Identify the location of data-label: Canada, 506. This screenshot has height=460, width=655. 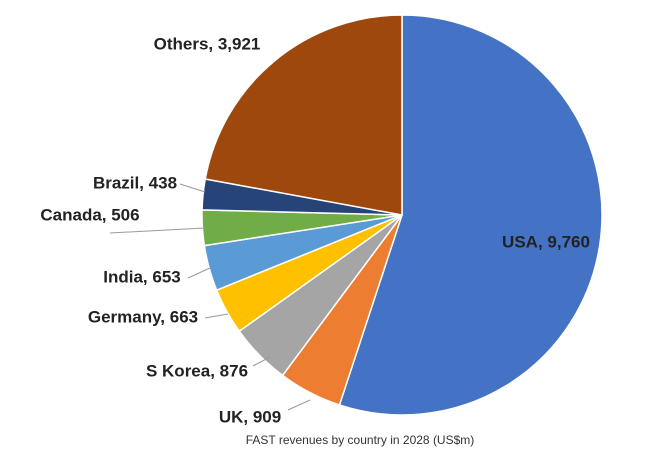
(89, 214).